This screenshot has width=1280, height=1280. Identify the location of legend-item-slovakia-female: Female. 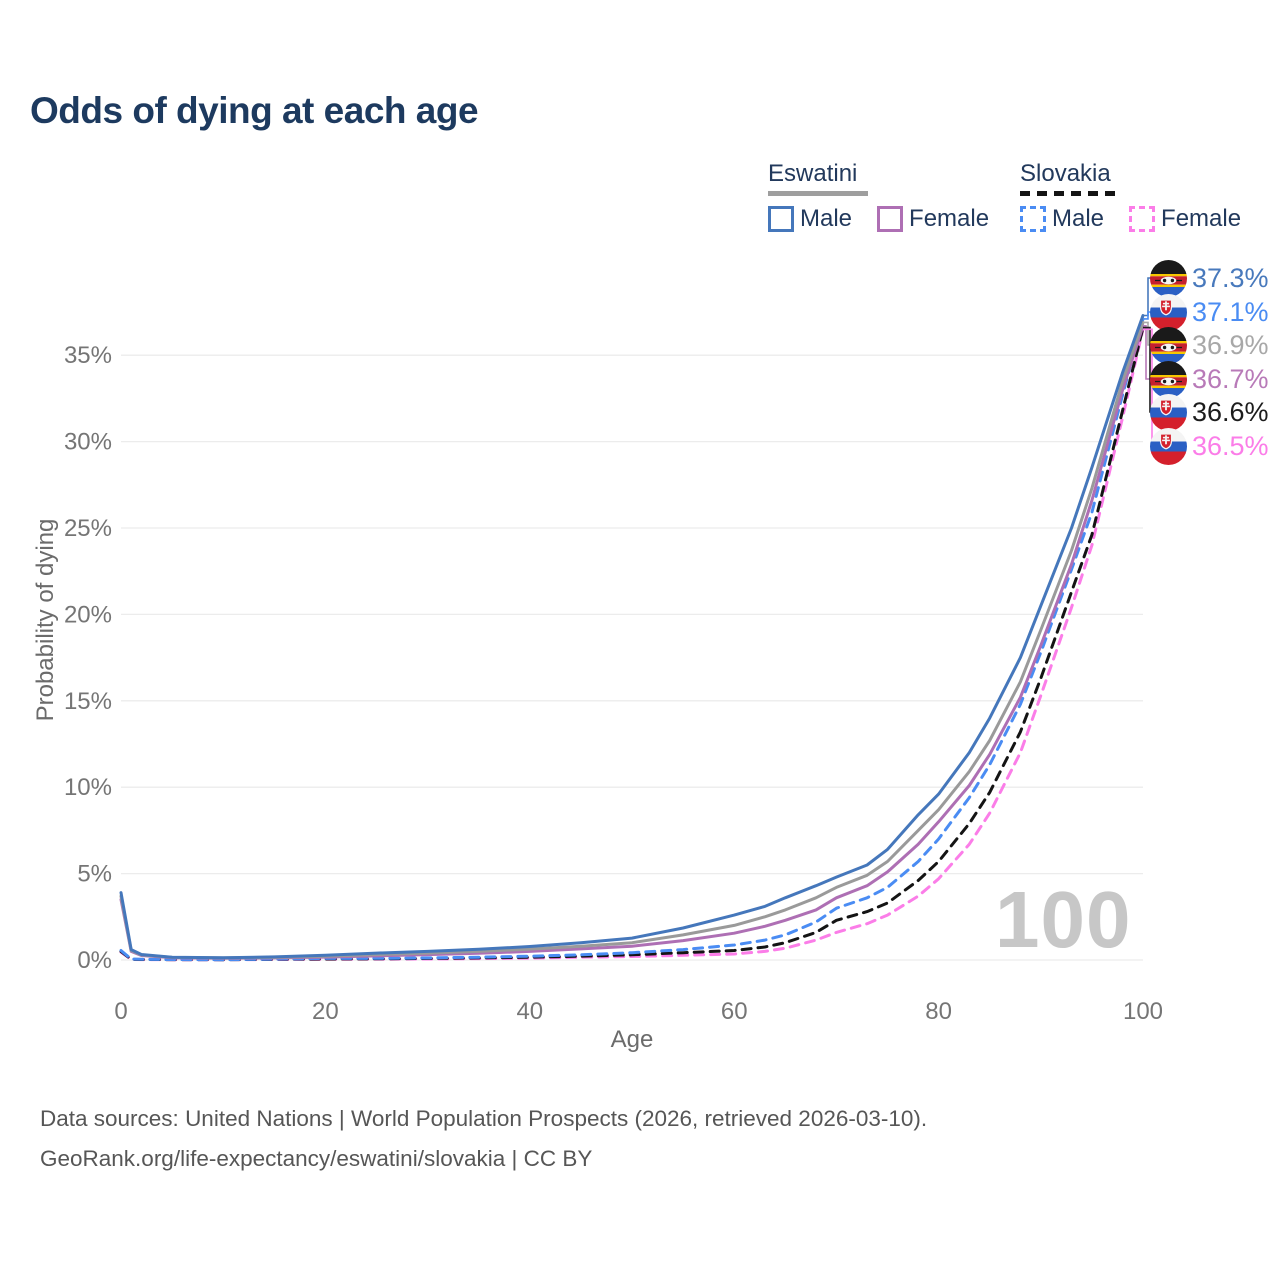
(1185, 219).